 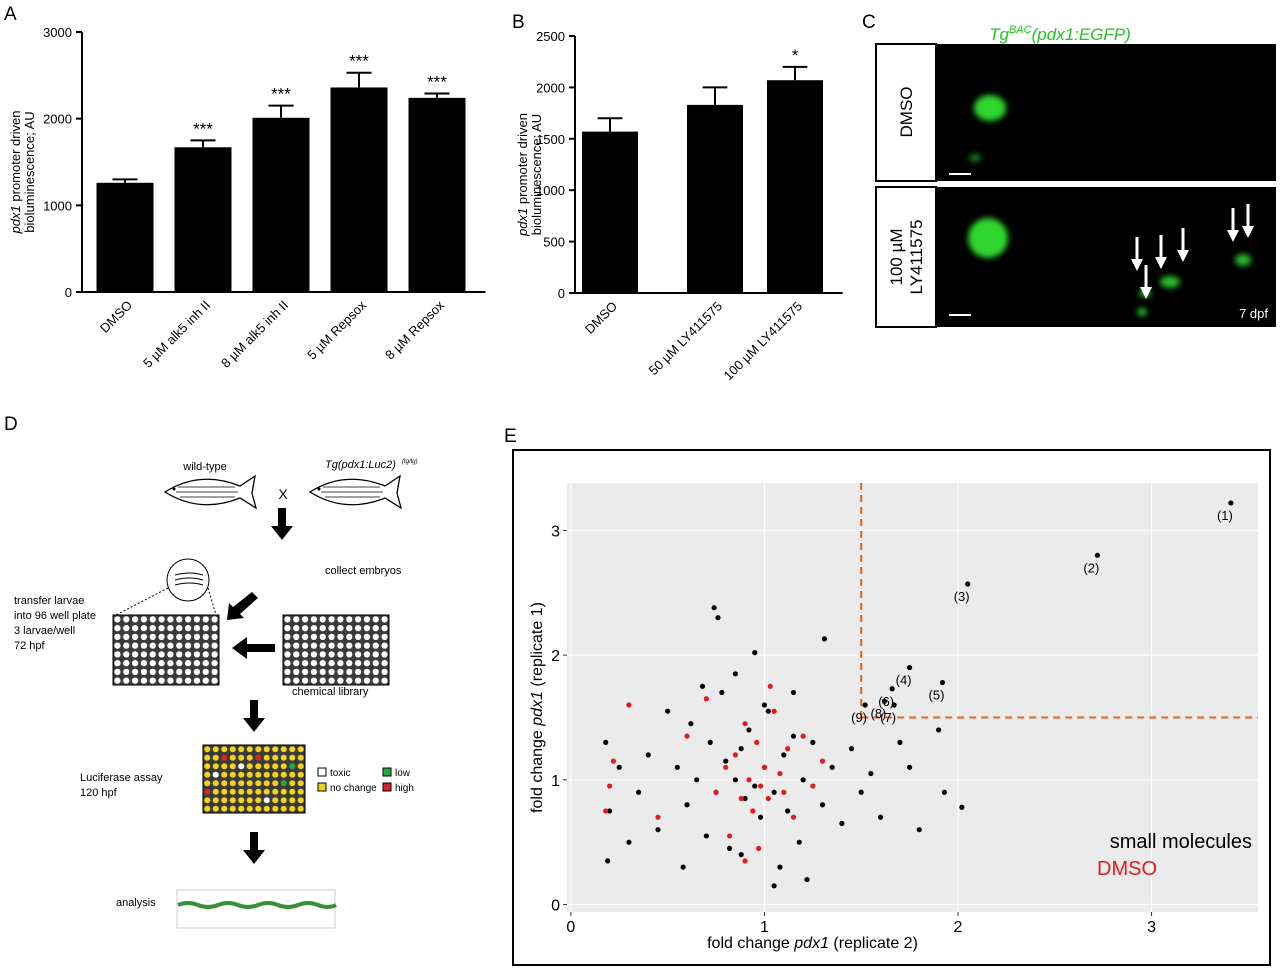 What do you see at coordinates (685, 338) in the screenshot?
I see `x-tick-label: 50 µM LY411575` at bounding box center [685, 338].